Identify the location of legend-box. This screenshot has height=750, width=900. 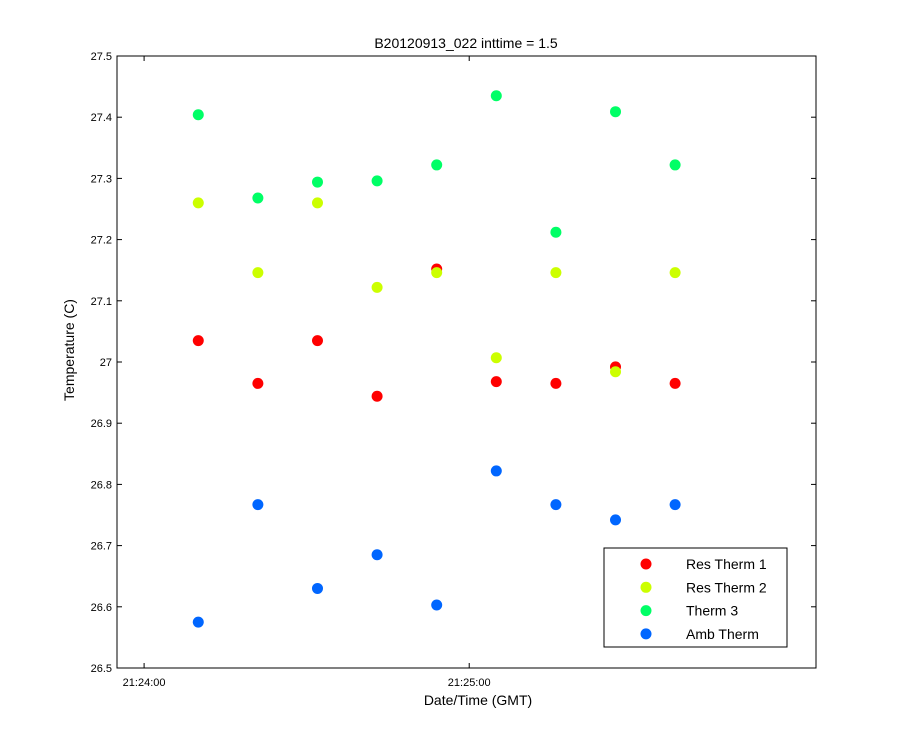
(695, 597).